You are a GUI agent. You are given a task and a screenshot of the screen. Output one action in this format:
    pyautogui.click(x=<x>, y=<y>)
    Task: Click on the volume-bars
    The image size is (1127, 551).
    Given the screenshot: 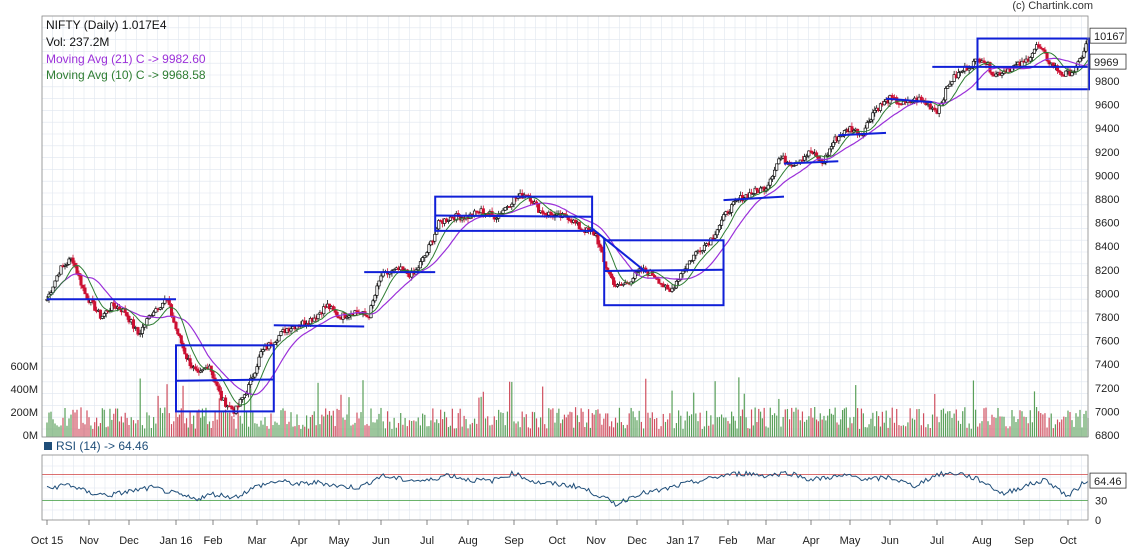 What is the action you would take?
    pyautogui.click(x=567, y=407)
    